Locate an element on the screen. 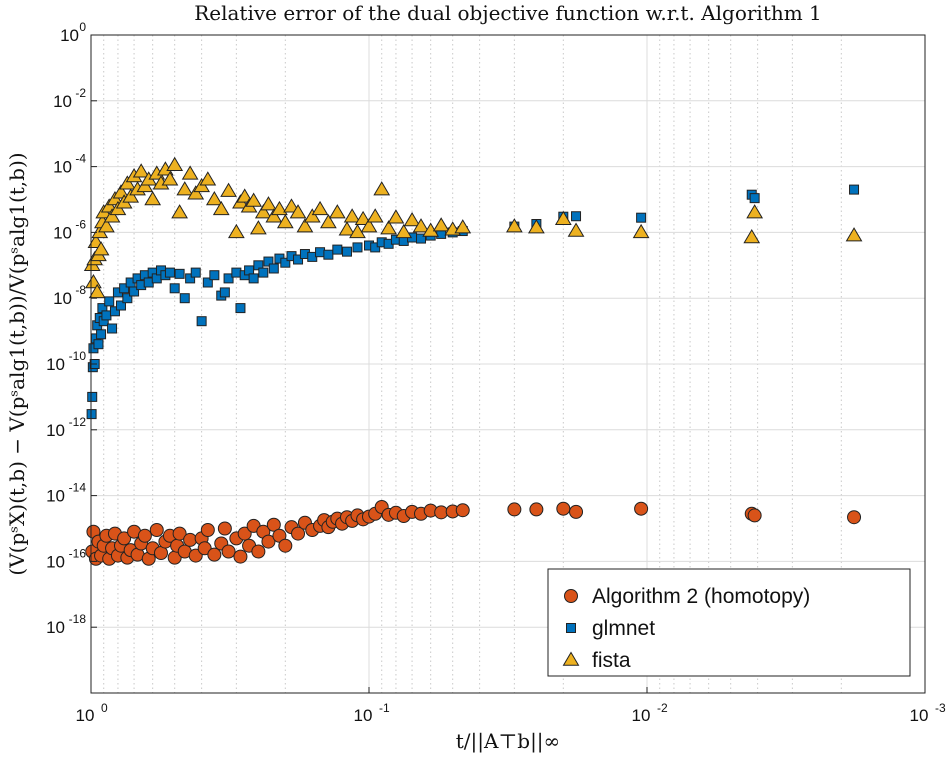  y-tick-exponent: -2 is located at coordinates (80, 93).